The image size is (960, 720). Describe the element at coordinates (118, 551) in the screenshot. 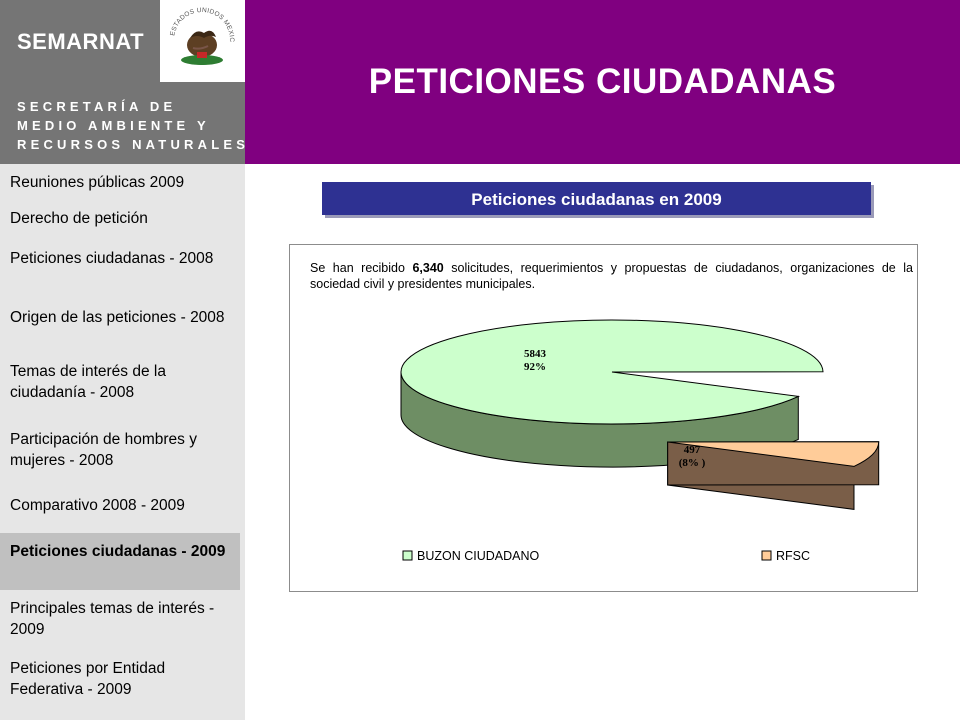

I see `sidebar-item-peticiones-ciudadanas-2009: Peticiones ciudadanas - 2009` at that location.